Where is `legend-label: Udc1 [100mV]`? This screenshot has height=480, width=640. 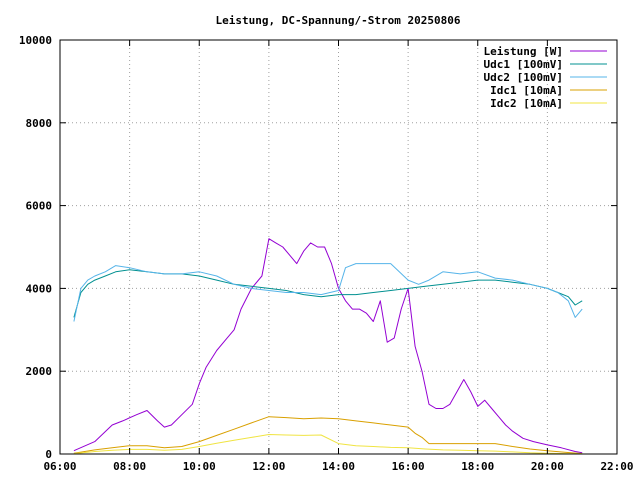 legend-label: Udc1 [100mV] is located at coordinates (523, 64).